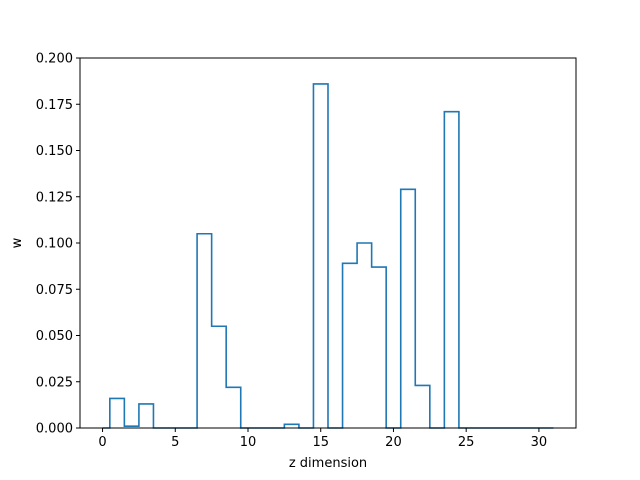  Describe the element at coordinates (393, 442) in the screenshot. I see `x-tick-label: 20` at that location.